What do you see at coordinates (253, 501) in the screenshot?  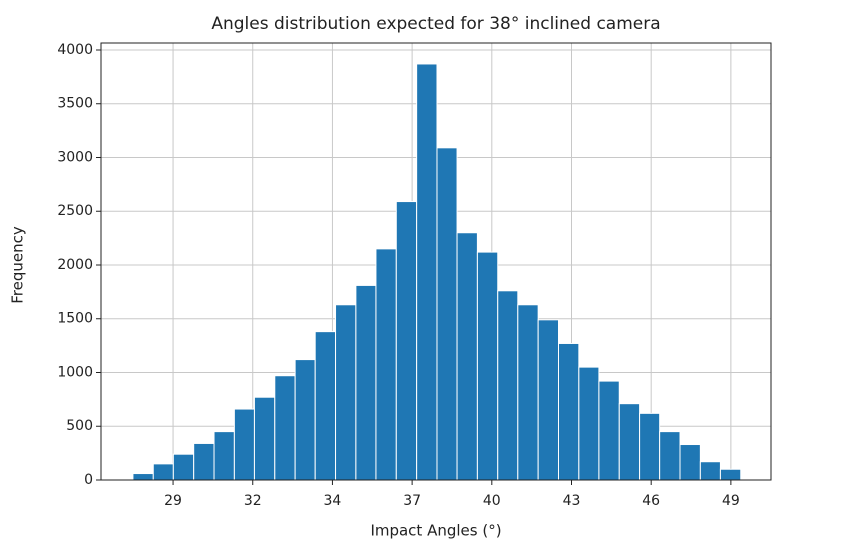 I see `x-tick-label: 32` at bounding box center [253, 501].